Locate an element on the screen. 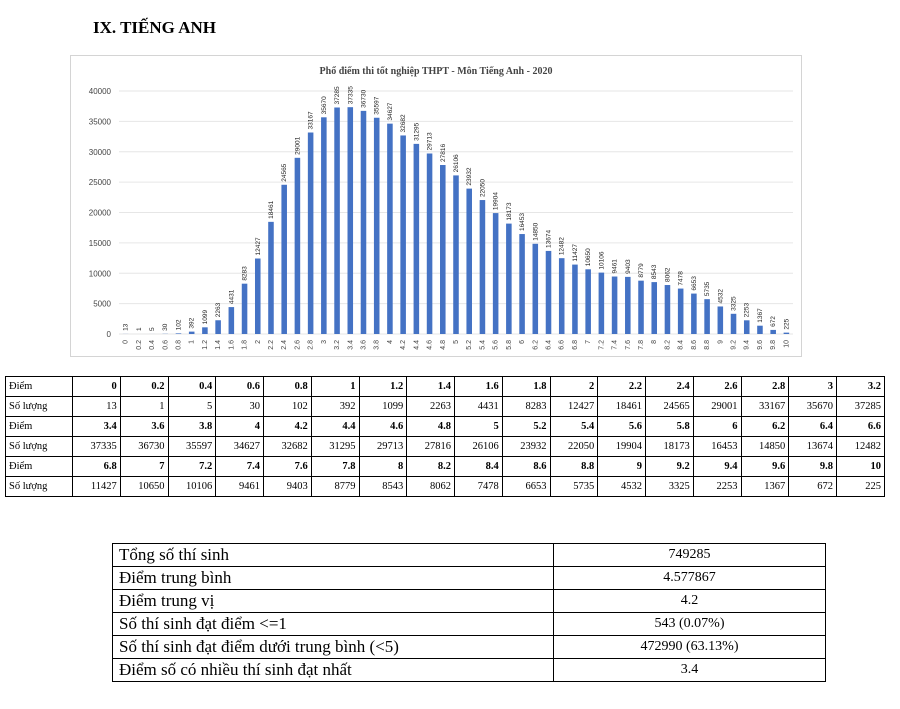 This screenshot has height=709, width=900. score-cell: 3 is located at coordinates (812, 386).